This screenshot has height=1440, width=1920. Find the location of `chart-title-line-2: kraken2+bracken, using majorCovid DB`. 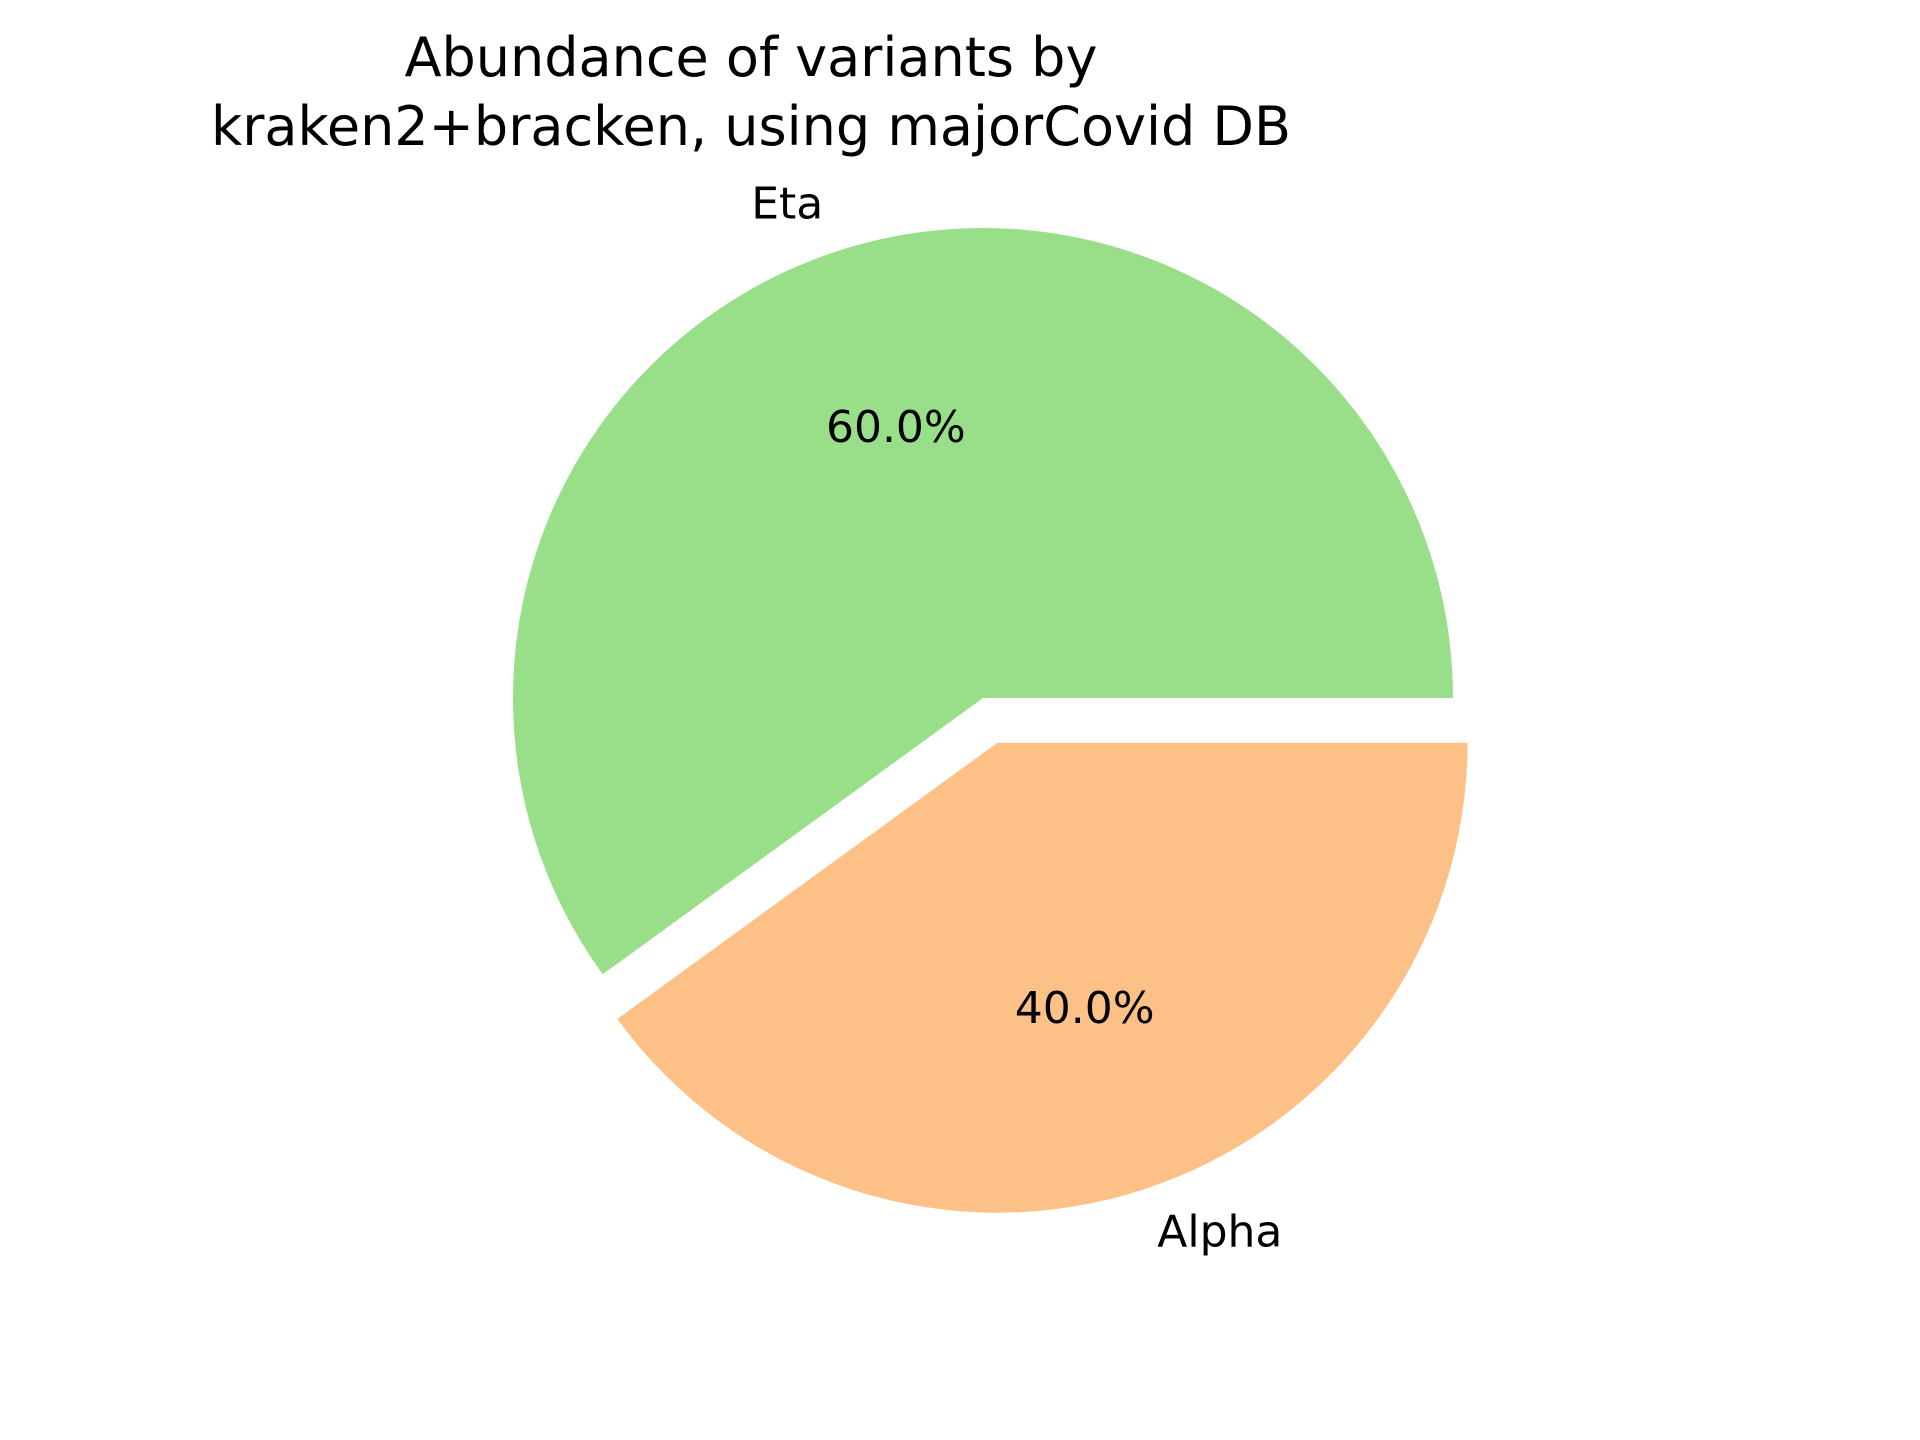

chart-title-line-2: kraken2+bracken, using majorCovid DB is located at coordinates (751, 126).